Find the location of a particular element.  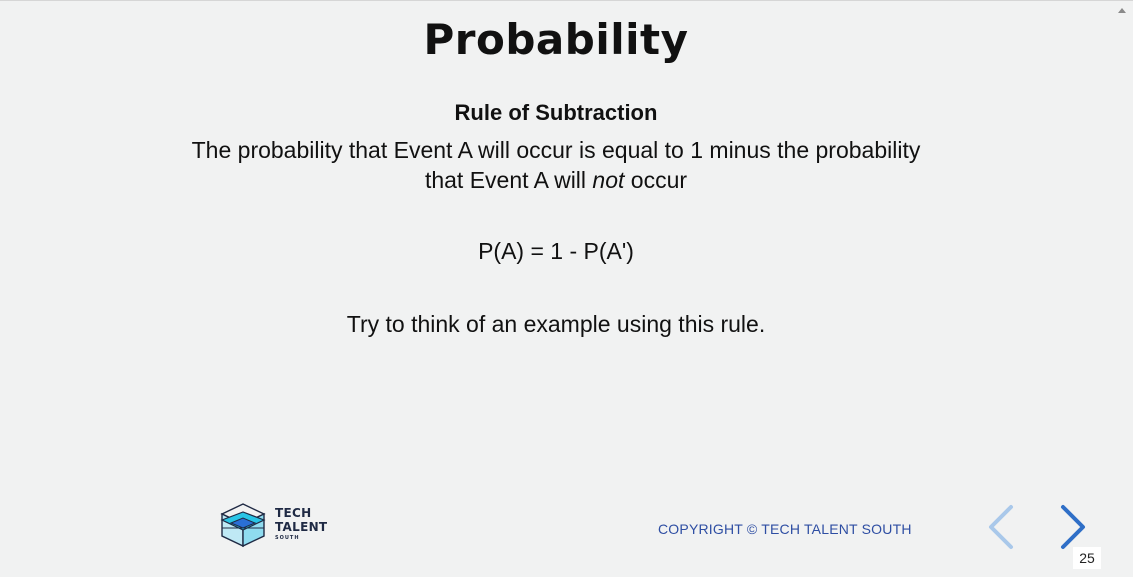

chevron-left-icon is located at coordinates (1001, 527).